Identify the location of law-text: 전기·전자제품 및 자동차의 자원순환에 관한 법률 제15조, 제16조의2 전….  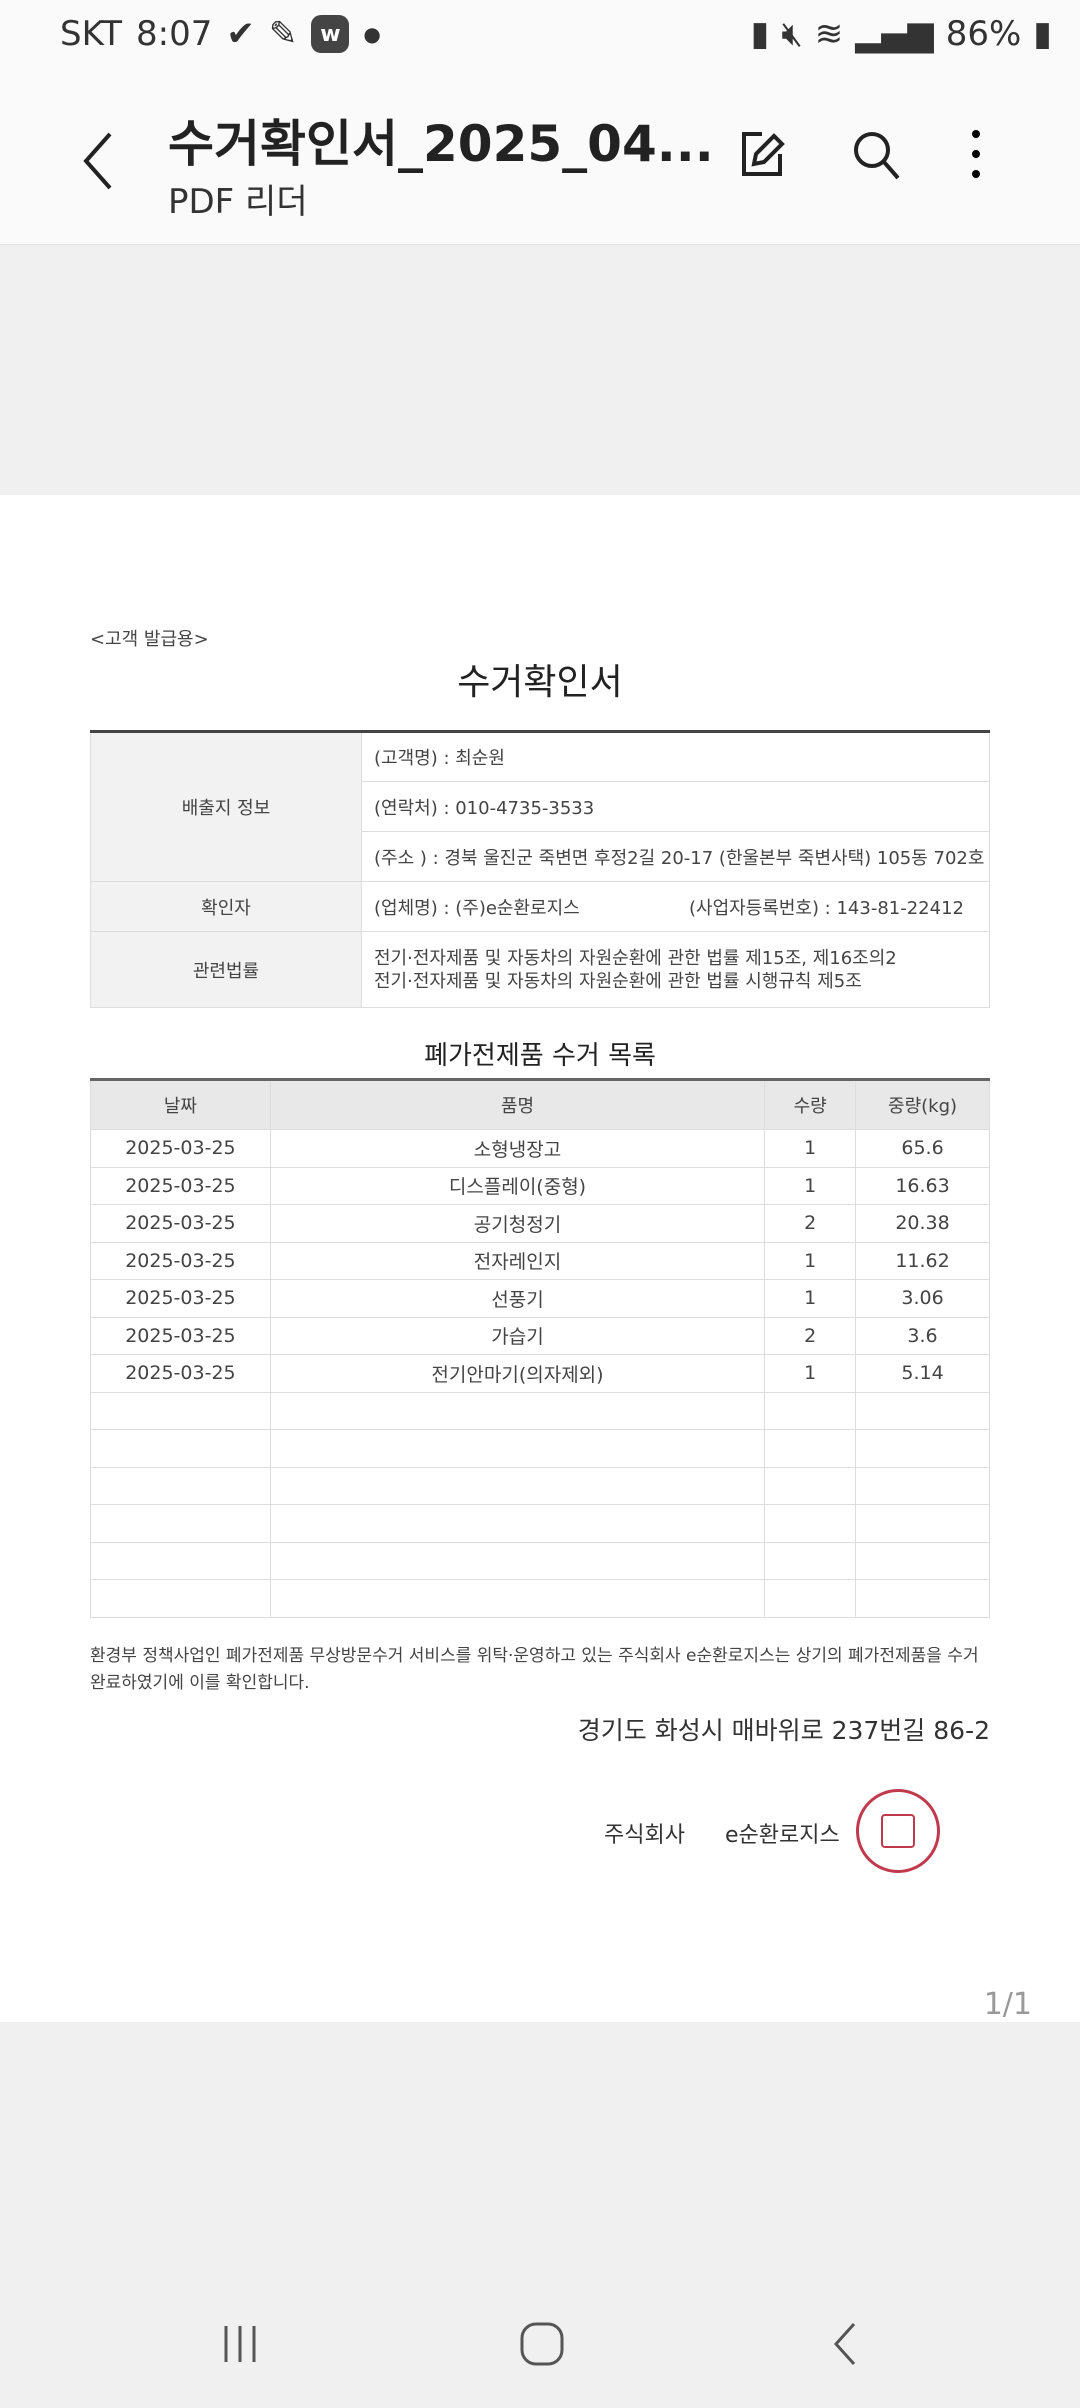
(675, 969).